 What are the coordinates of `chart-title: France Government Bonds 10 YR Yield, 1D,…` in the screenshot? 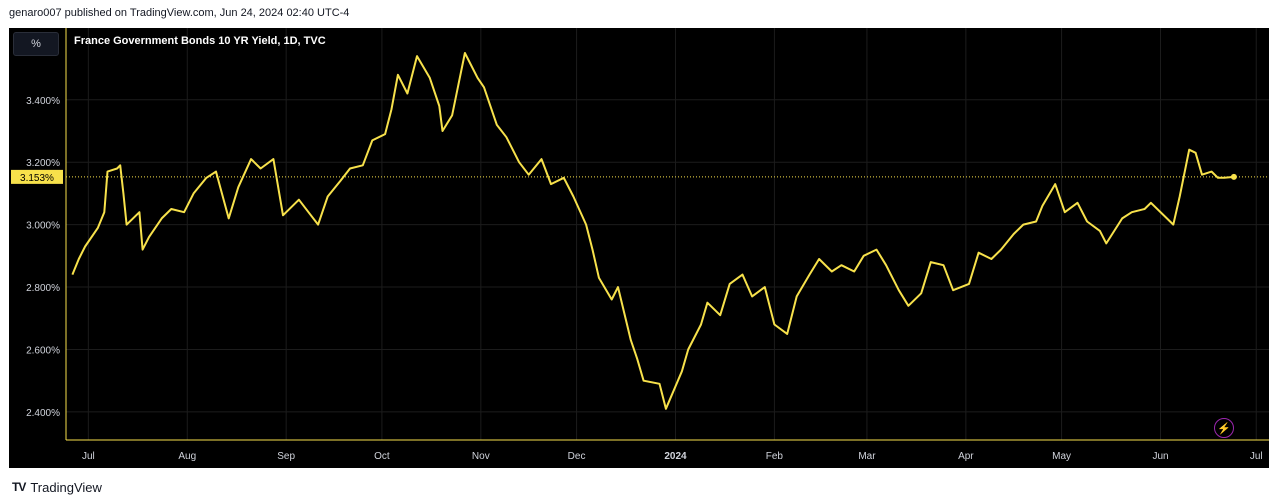 It's located at (200, 41).